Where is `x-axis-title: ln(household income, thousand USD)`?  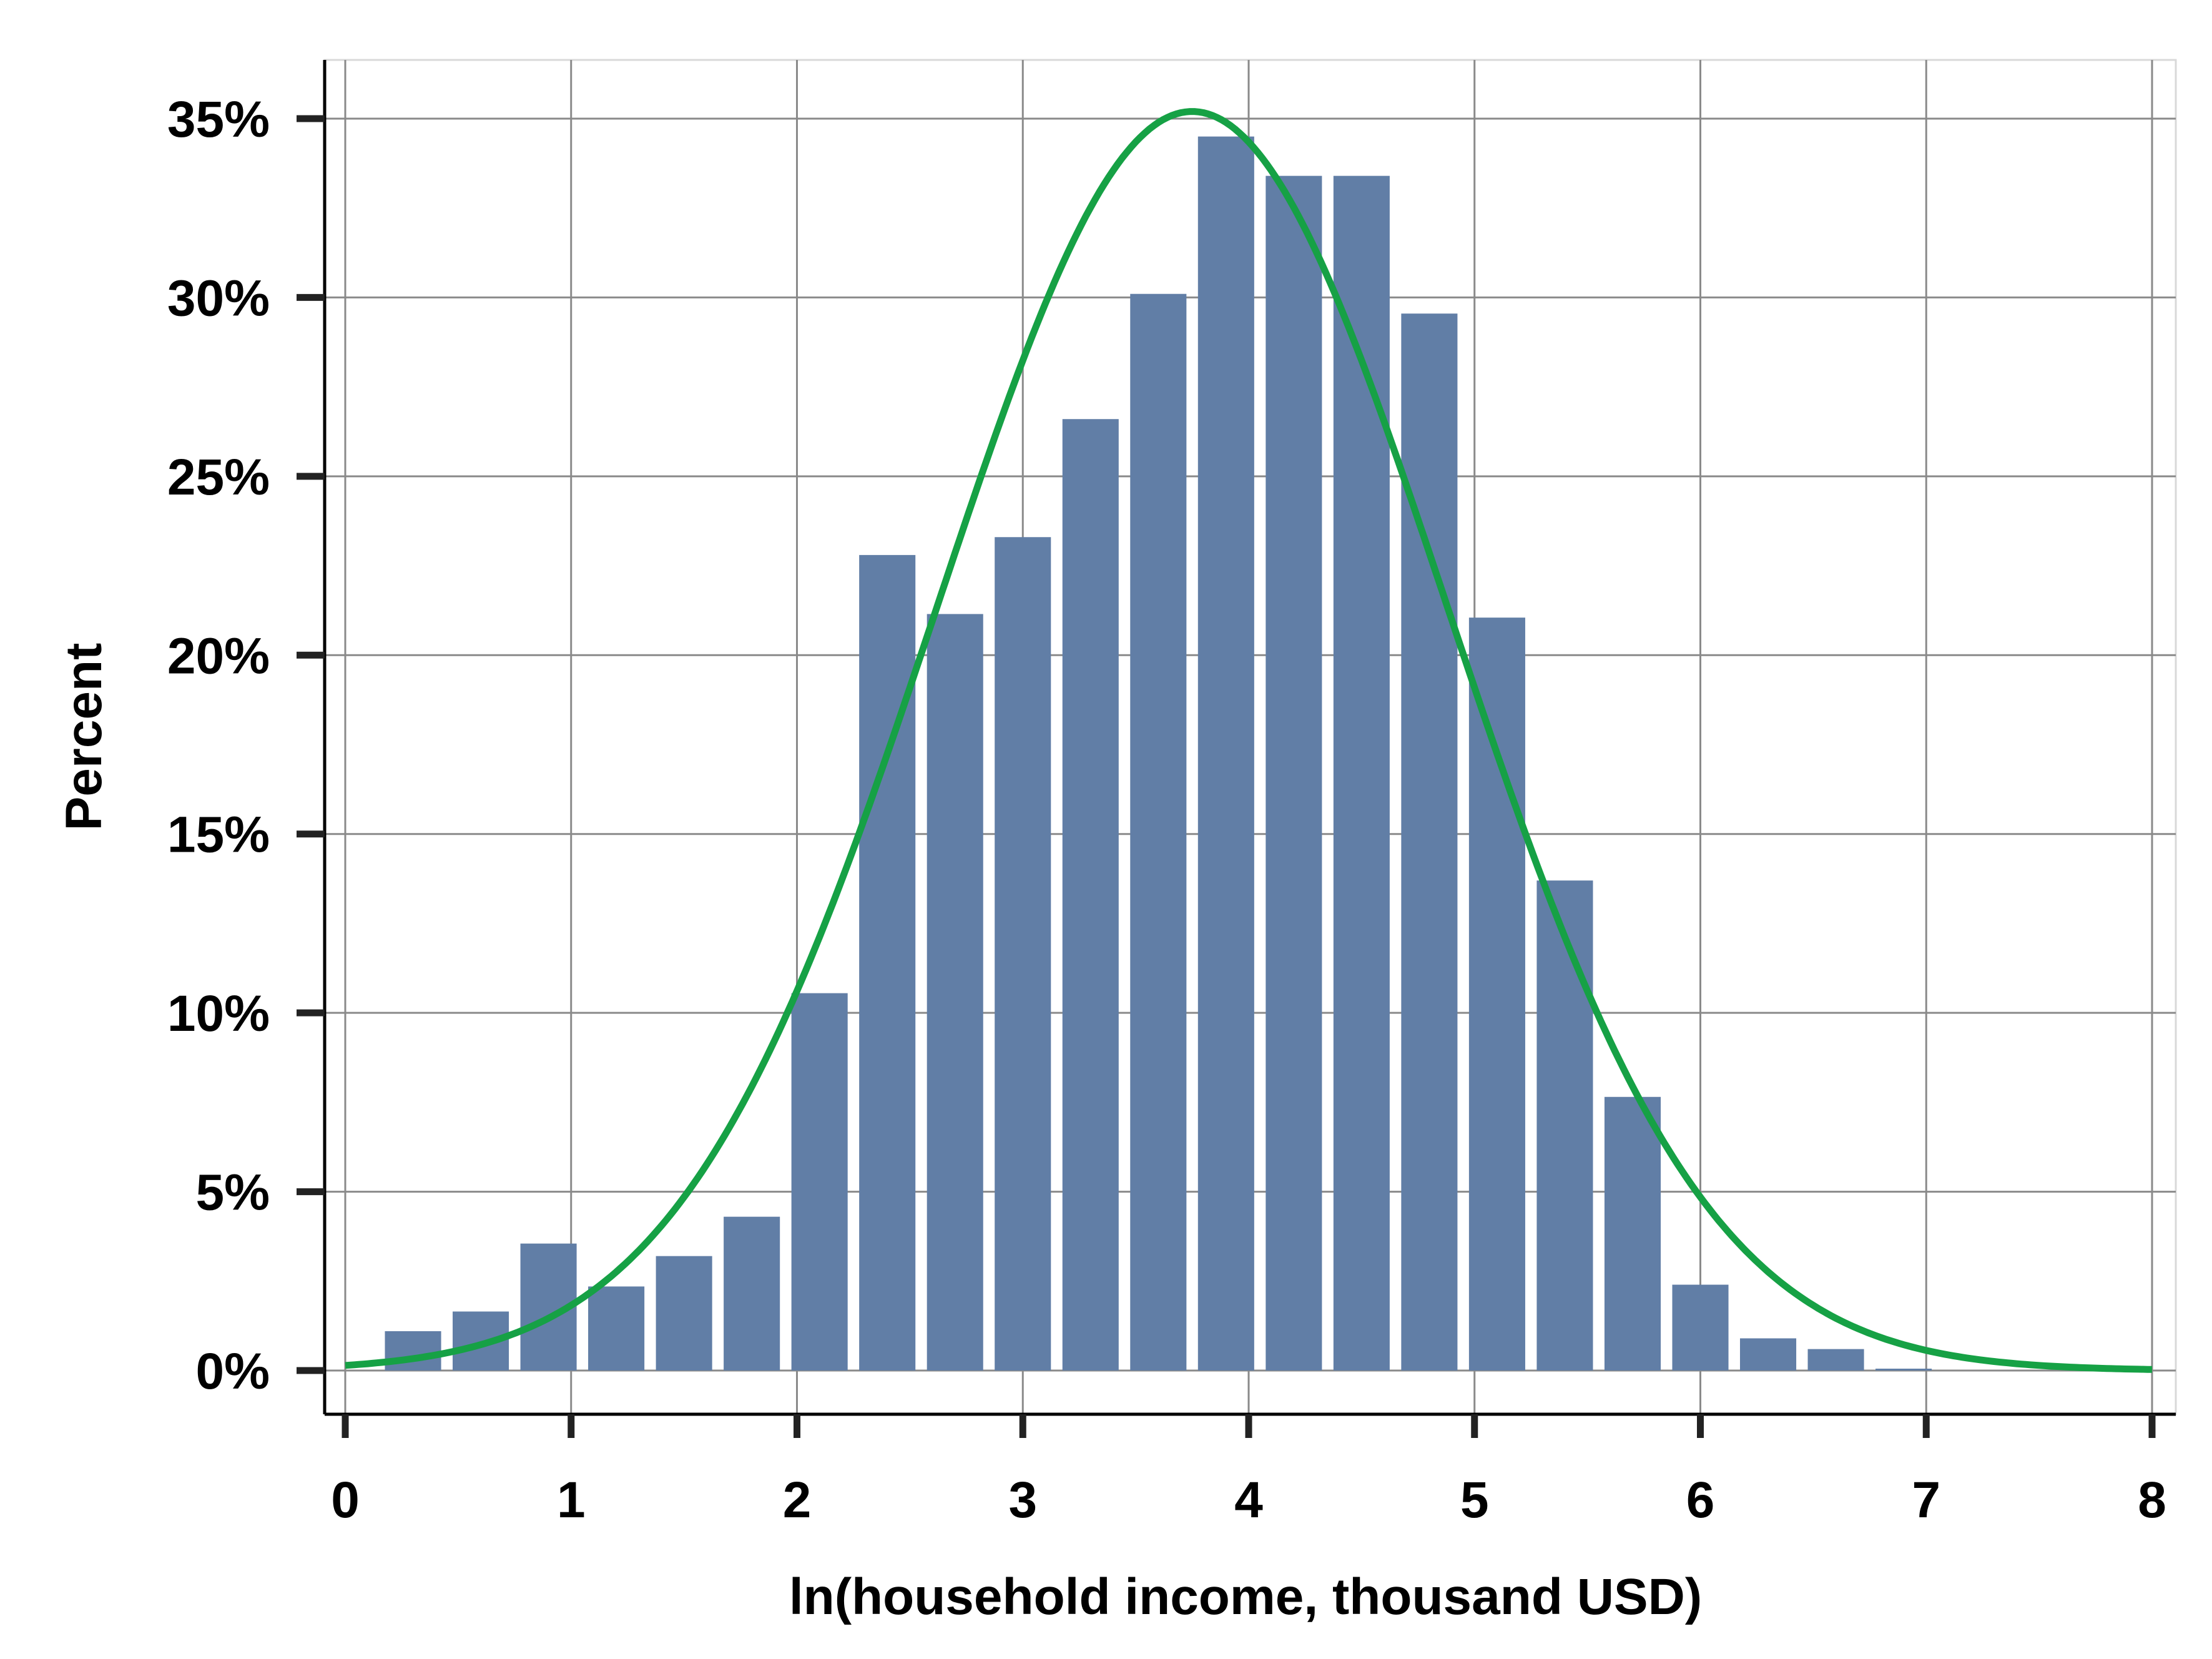 x-axis-title: ln(household income, thousand USD) is located at coordinates (1245, 1596).